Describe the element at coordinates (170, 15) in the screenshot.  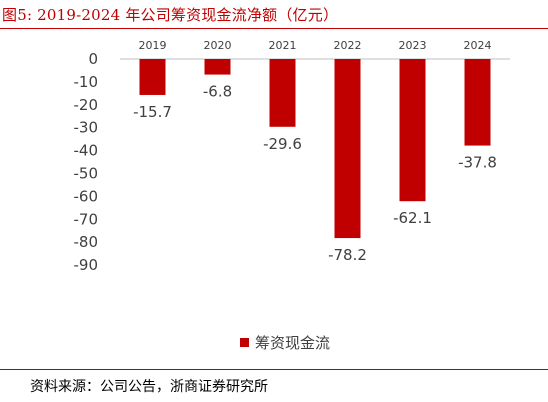
I see `figure-title: 图5: 2019-2024 年公司筹资现金流净额（亿元）` at that location.